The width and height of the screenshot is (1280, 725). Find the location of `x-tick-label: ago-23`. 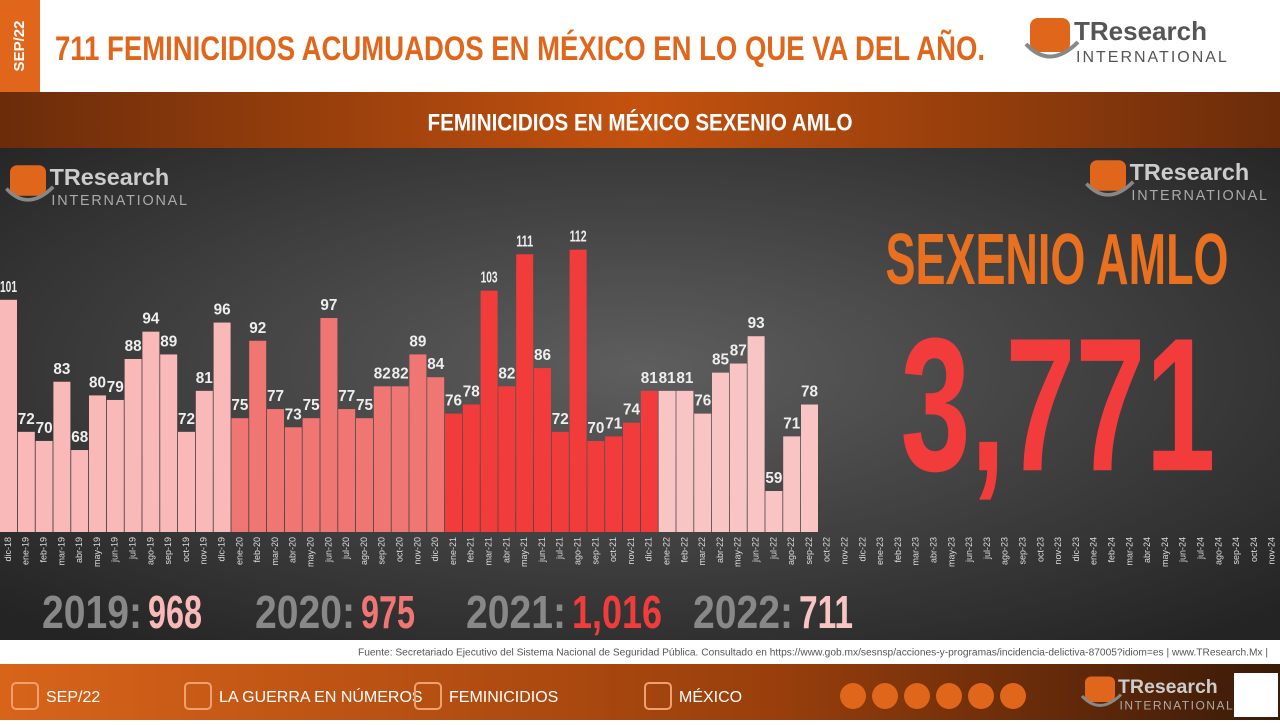

x-tick-label: ago-23 is located at coordinates (1005, 551).